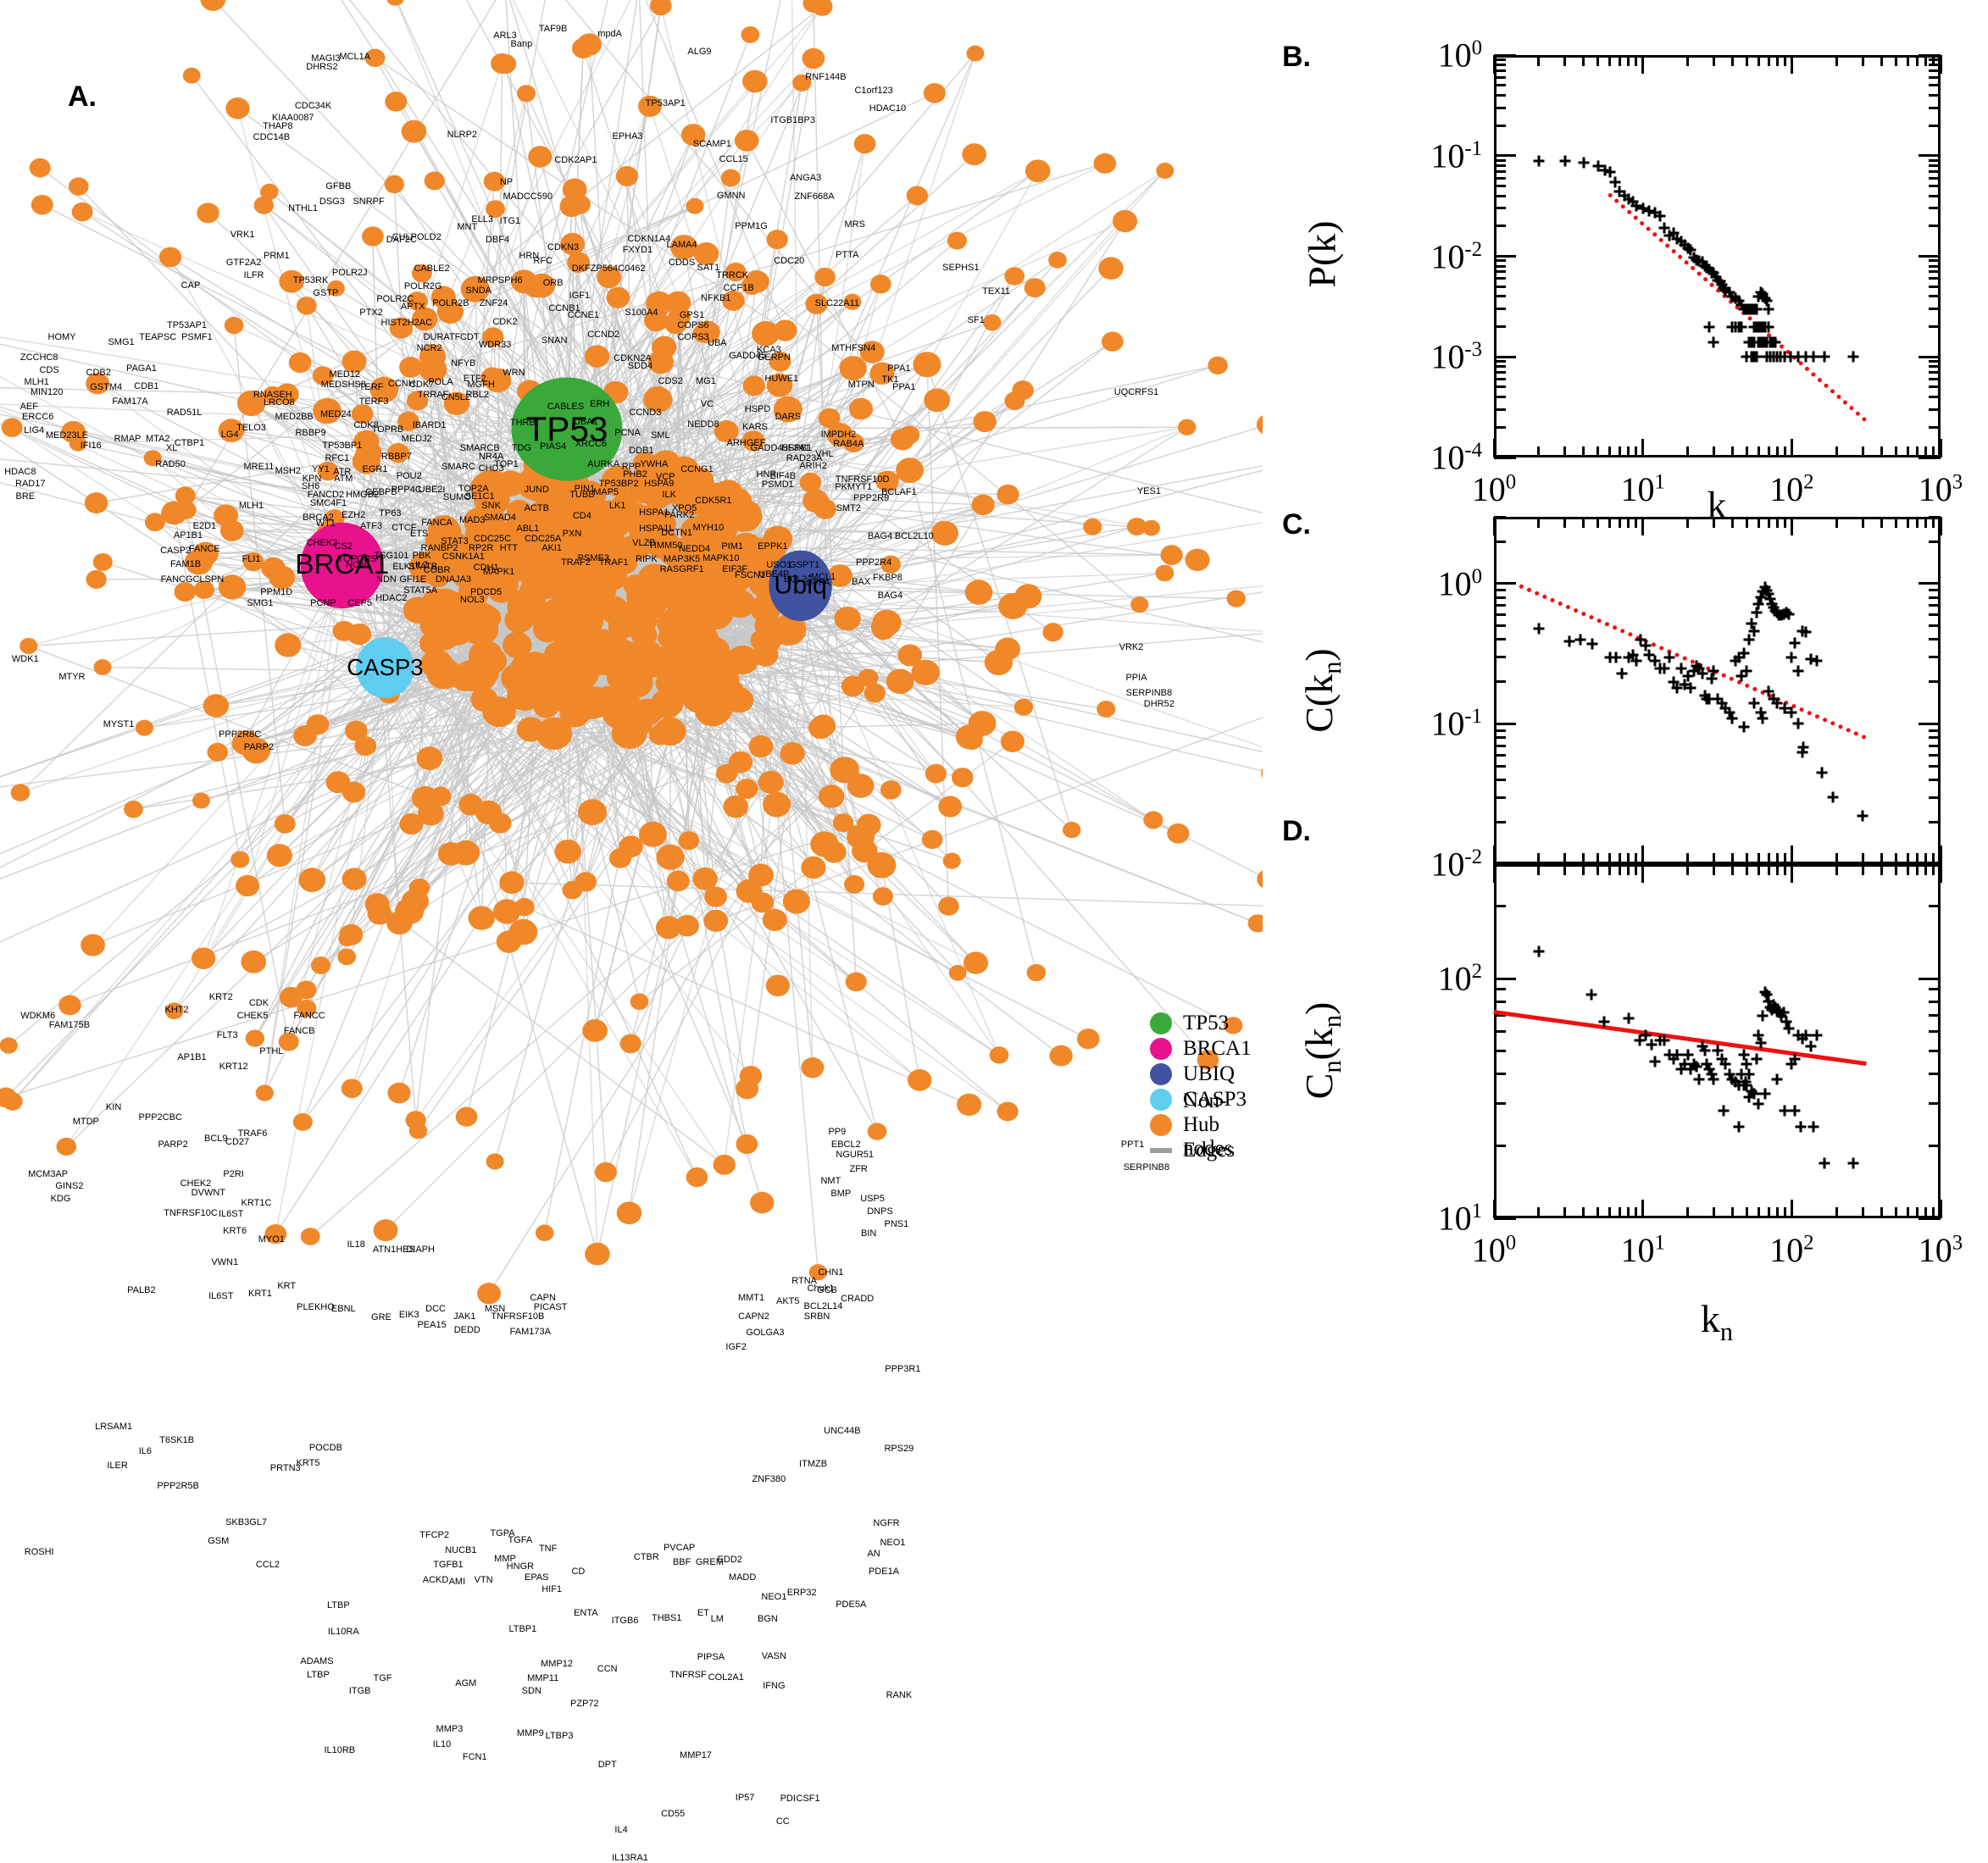  I want to click on gene-node-label: PPP2R5B, so click(178, 1486).